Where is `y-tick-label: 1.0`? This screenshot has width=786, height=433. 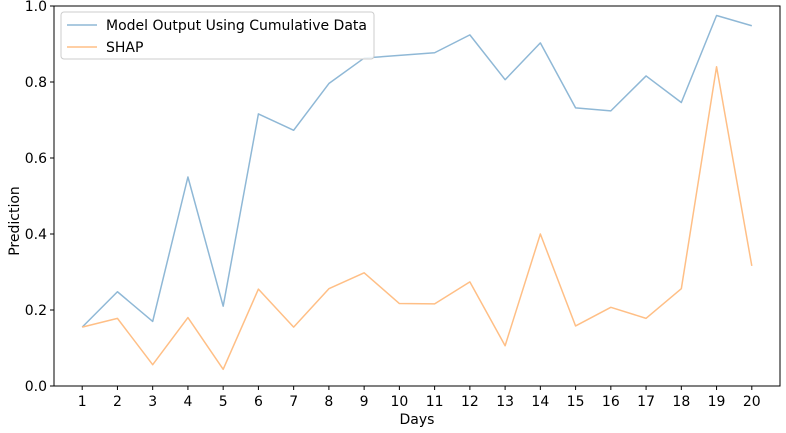
y-tick-label: 1.0 is located at coordinates (36, 7).